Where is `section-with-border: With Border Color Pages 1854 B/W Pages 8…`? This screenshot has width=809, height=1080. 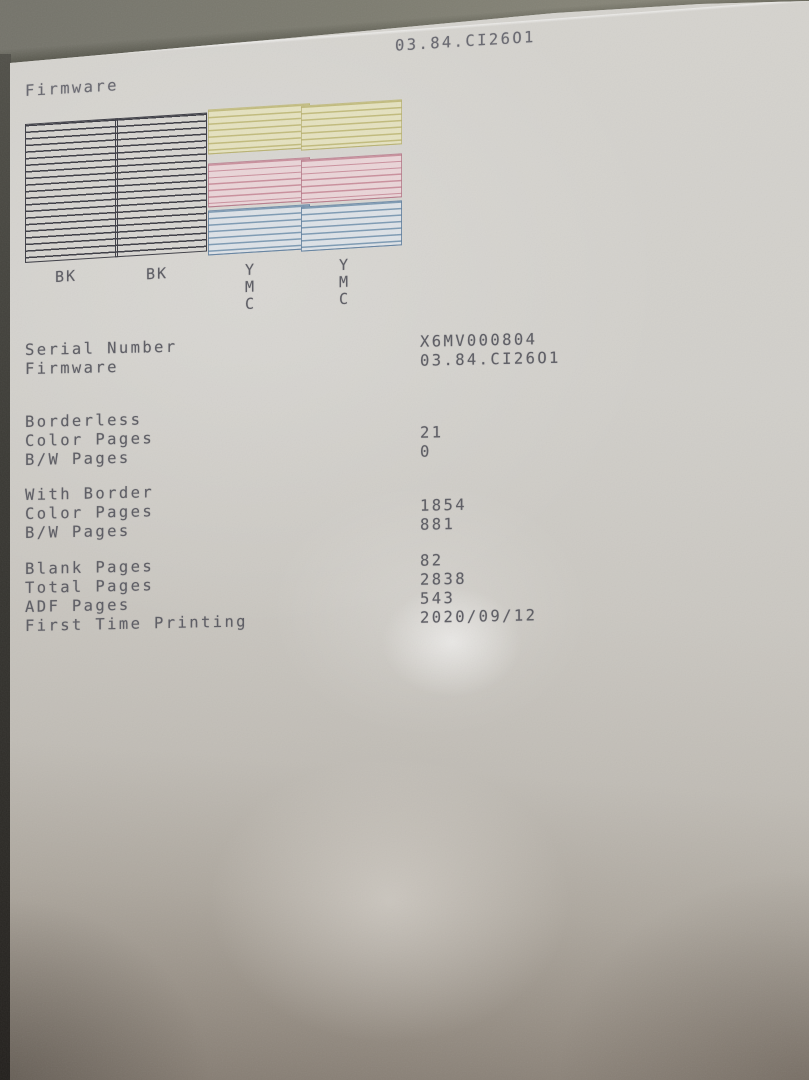
section-with-border: With Border Color Pages 1854 B/W Pages 8… is located at coordinates (305, 508).